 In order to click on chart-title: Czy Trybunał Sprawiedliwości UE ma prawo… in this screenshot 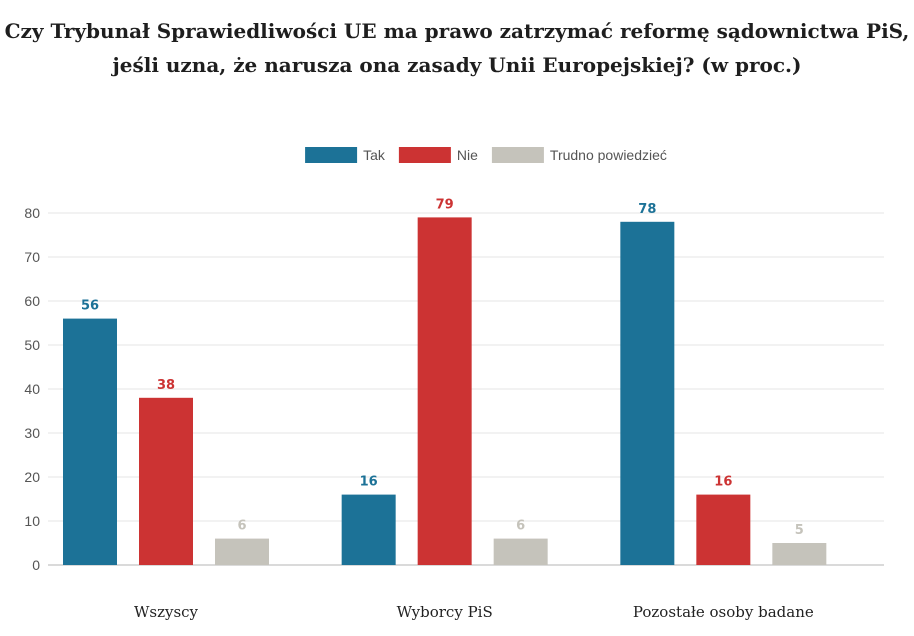, I will do `click(457, 48)`.